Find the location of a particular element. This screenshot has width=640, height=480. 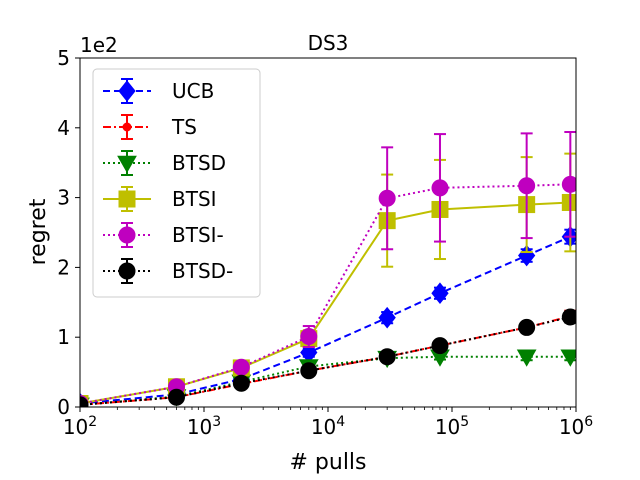

legend-entry-btsi: BTSI is located at coordinates (160, 199).